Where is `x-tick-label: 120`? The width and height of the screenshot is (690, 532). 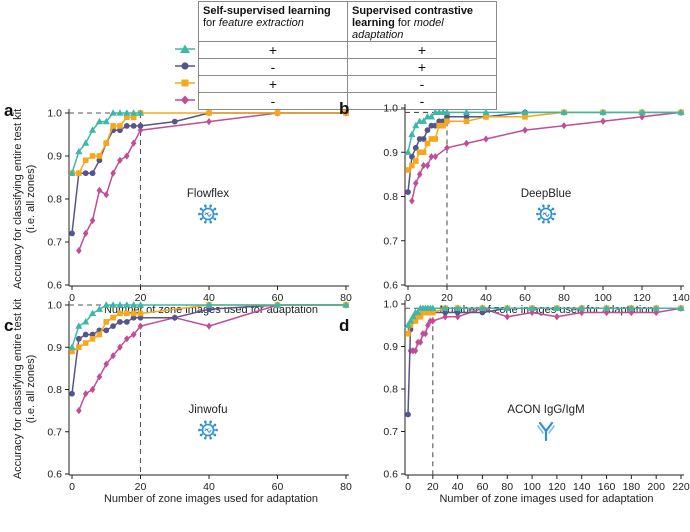 x-tick-label: 120 is located at coordinates (557, 487).